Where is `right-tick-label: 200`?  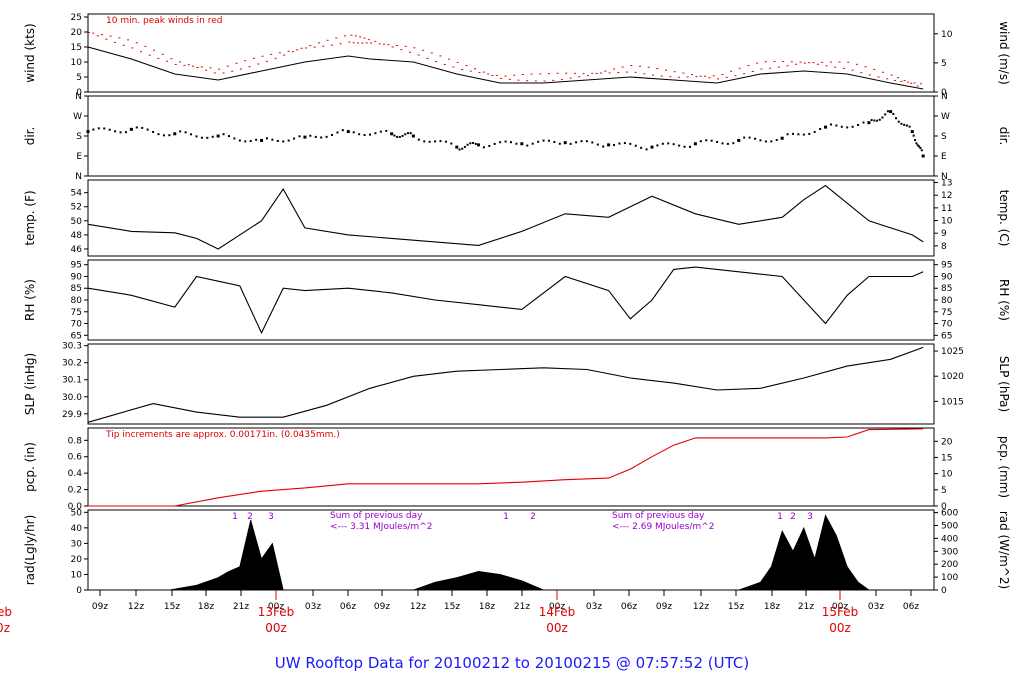 right-tick-label: 200 is located at coordinates (949, 565).